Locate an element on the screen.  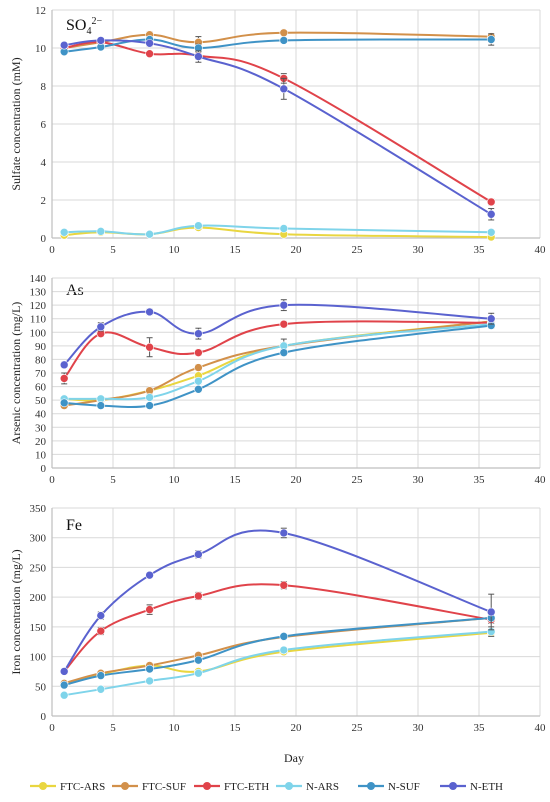
iron-x-tick-label: 5 is located at coordinates (113, 728).